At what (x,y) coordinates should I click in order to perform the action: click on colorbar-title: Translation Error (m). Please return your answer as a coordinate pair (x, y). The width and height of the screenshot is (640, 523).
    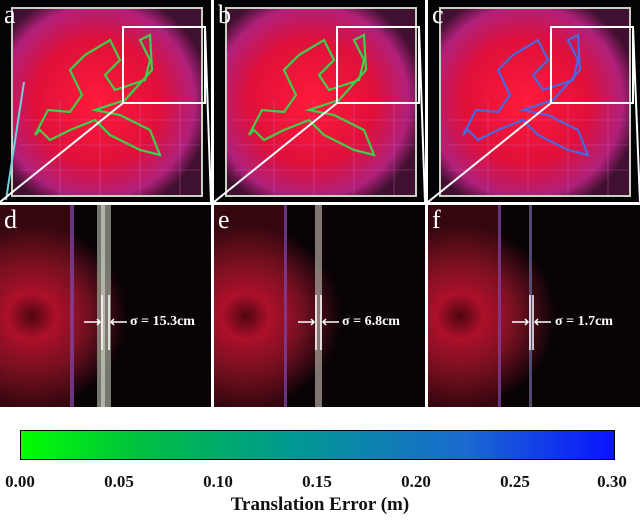
    Looking at the image, I should click on (320, 504).